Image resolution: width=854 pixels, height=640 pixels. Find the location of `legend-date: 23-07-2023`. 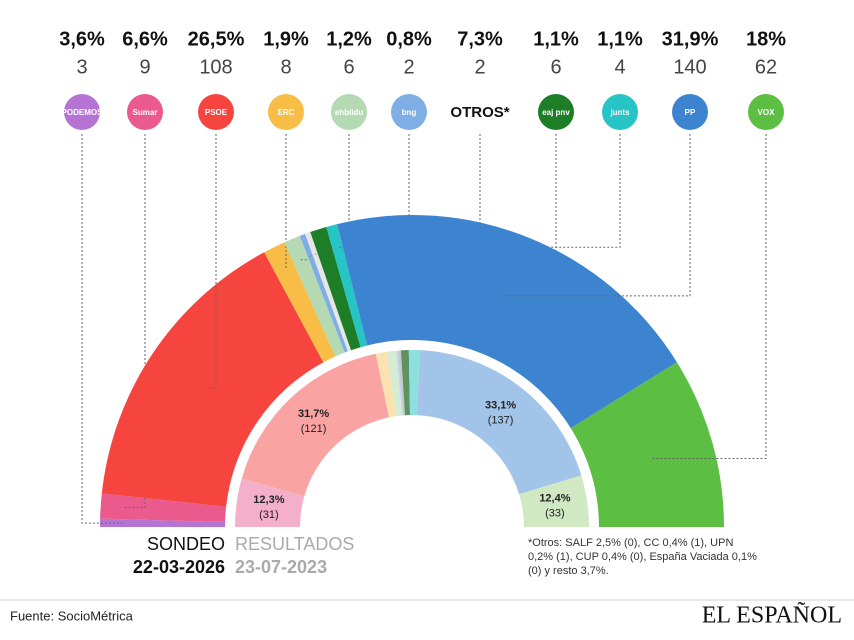

legend-date: 23-07-2023 is located at coordinates (281, 567).